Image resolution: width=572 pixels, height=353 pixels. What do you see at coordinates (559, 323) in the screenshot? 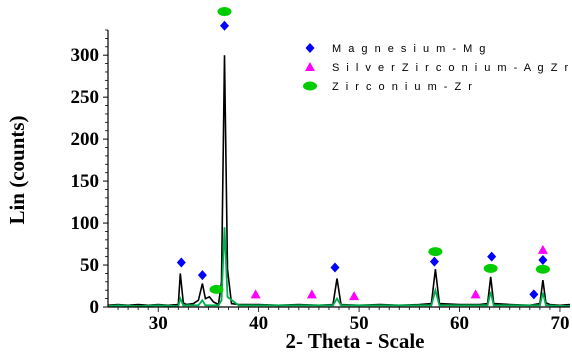
I see `x-tick-label: 70` at bounding box center [559, 323].